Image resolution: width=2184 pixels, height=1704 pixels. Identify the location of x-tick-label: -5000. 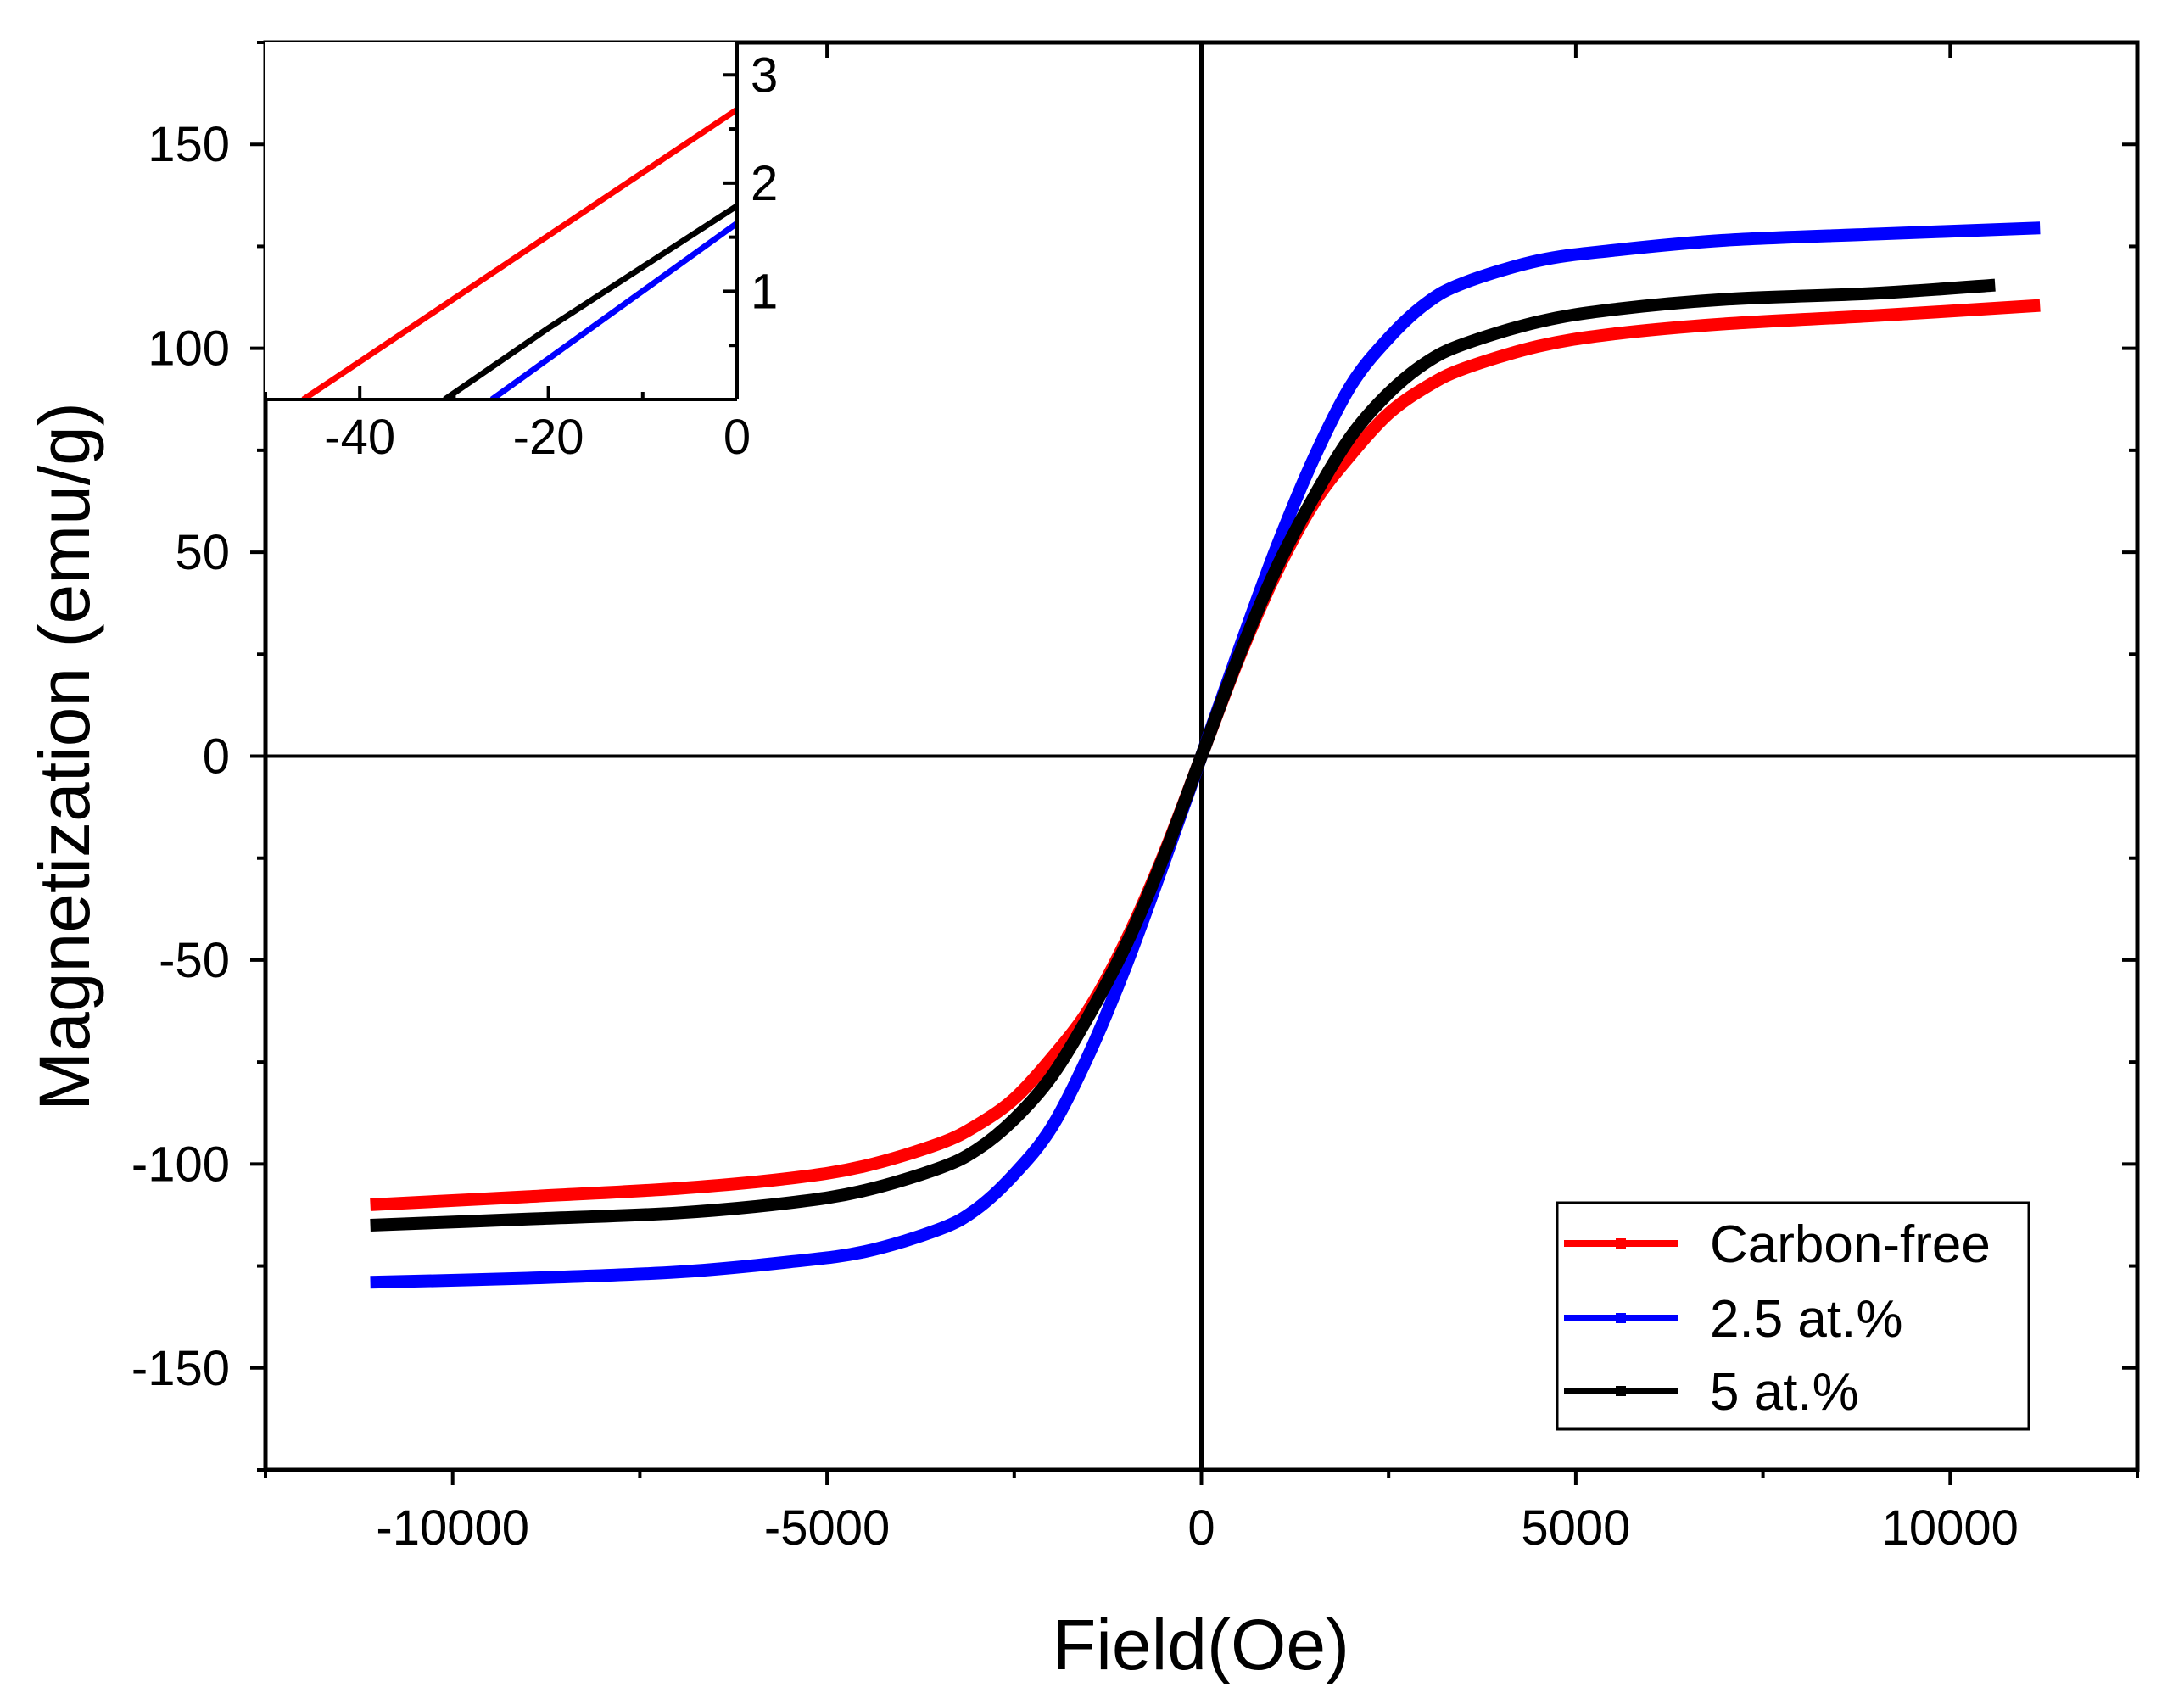
(827, 1528).